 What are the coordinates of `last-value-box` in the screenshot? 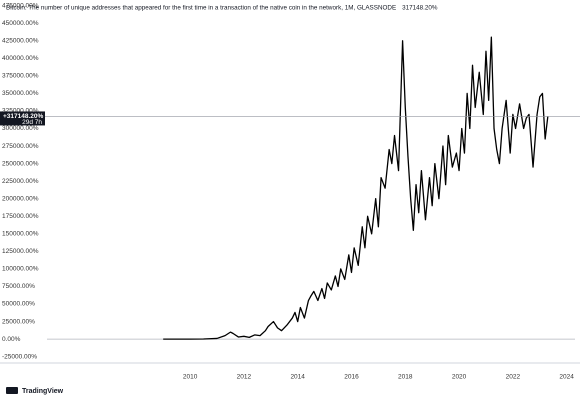 It's located at (22, 118).